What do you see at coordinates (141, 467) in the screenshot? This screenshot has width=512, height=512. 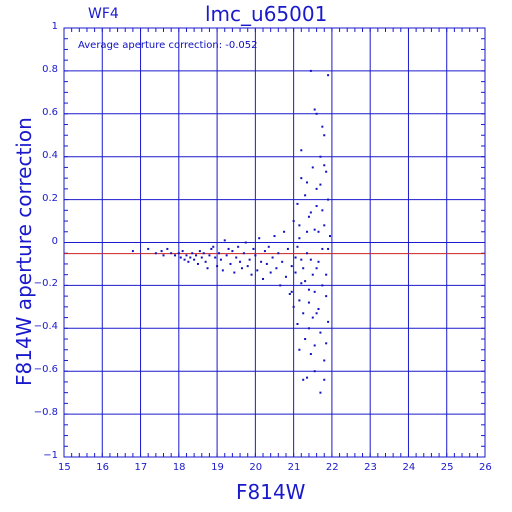 I see `x-tick-label: 17` at bounding box center [141, 467].